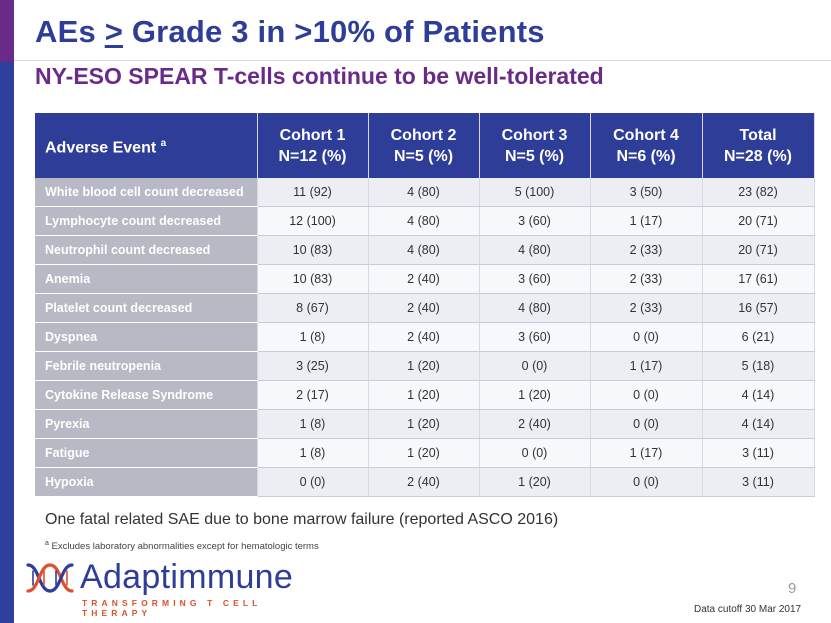  What do you see at coordinates (70, 31) in the screenshot?
I see `title-prefix: AEs` at bounding box center [70, 31].